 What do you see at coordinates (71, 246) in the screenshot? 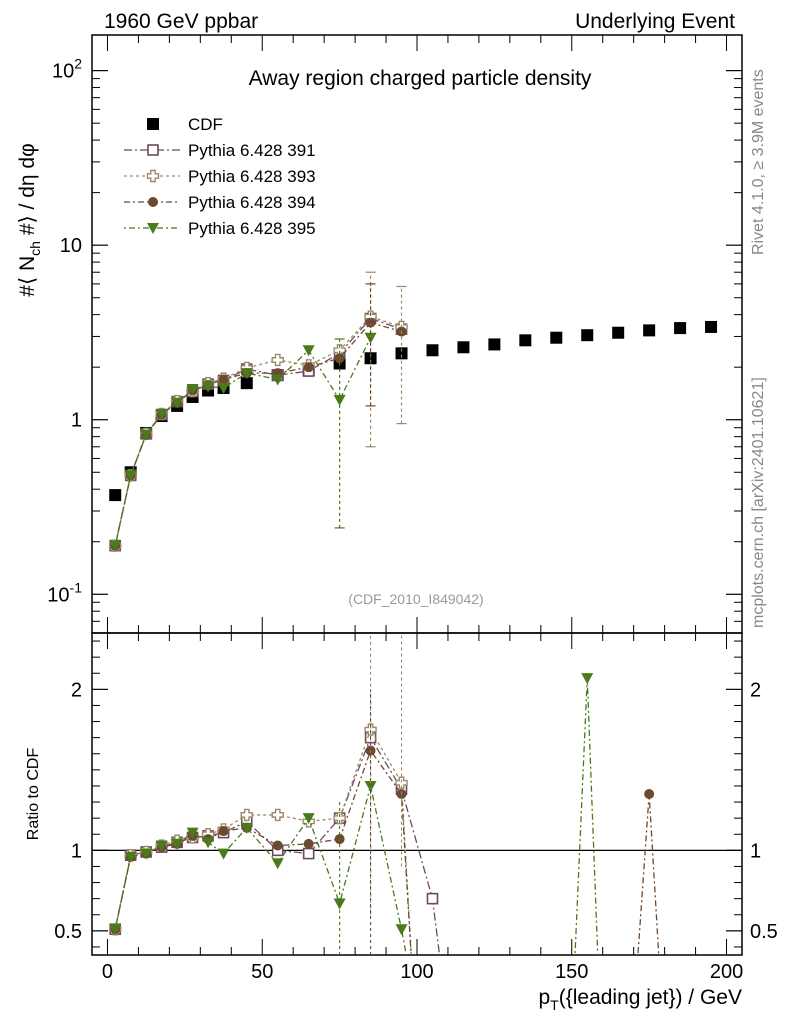
I see `main-y-tick-label: 10` at bounding box center [71, 246].